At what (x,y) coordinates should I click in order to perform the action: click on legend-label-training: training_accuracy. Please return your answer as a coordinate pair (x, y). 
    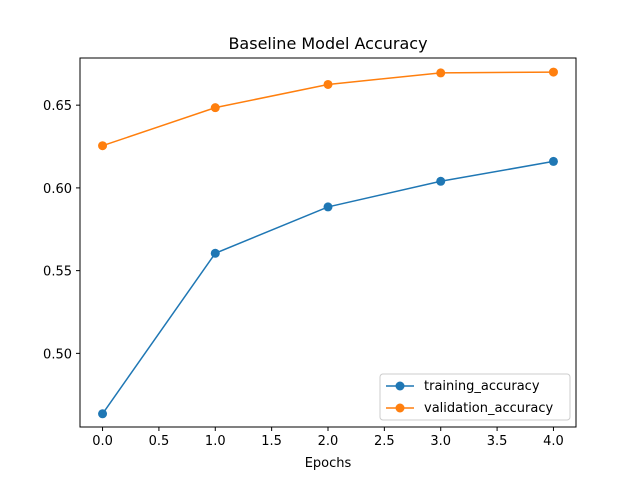
    Looking at the image, I should click on (482, 386).